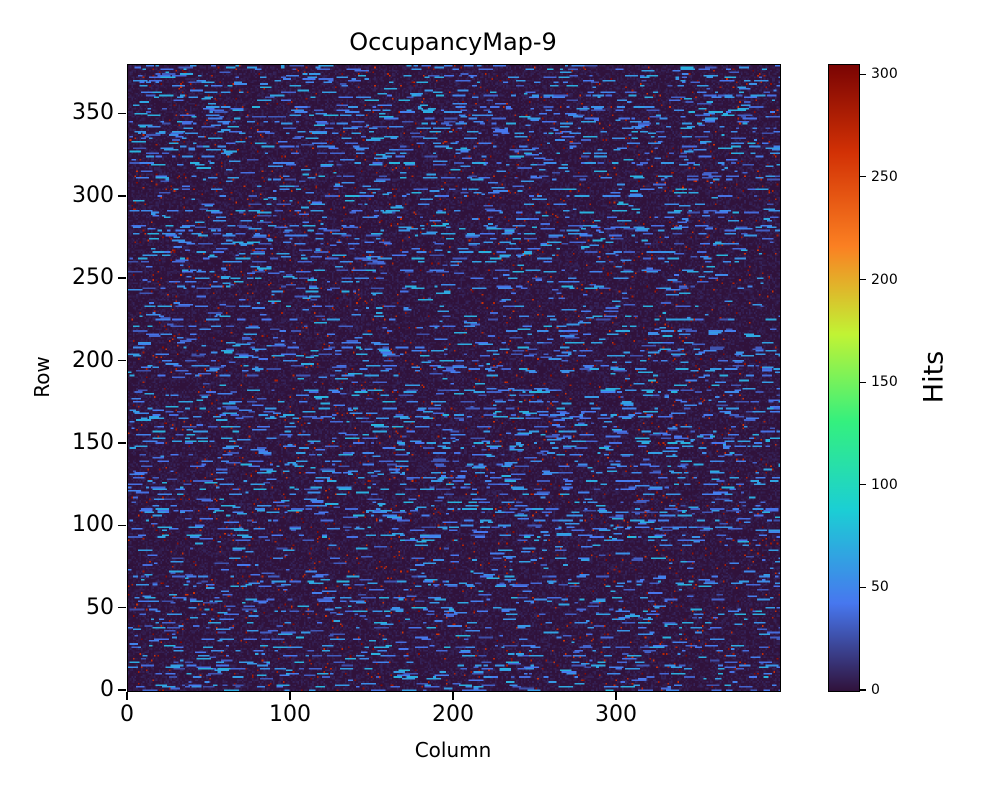  I want to click on x-tick-label: 0, so click(127, 714).